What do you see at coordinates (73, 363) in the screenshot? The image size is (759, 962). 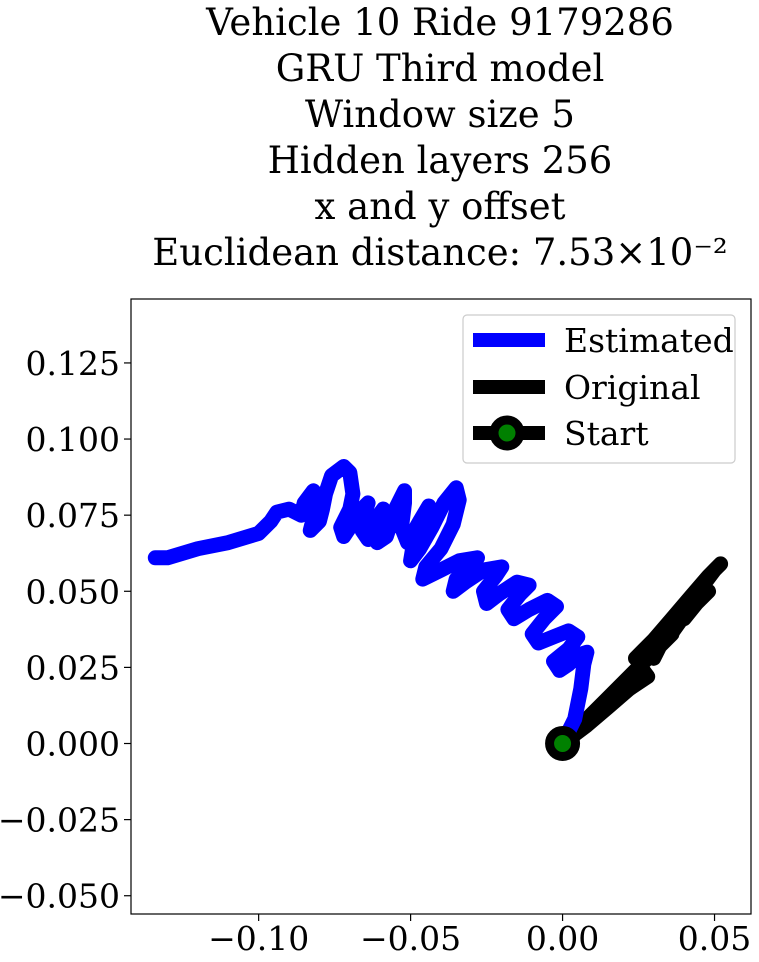 I see `y-tick-label: 0.125` at bounding box center [73, 363].